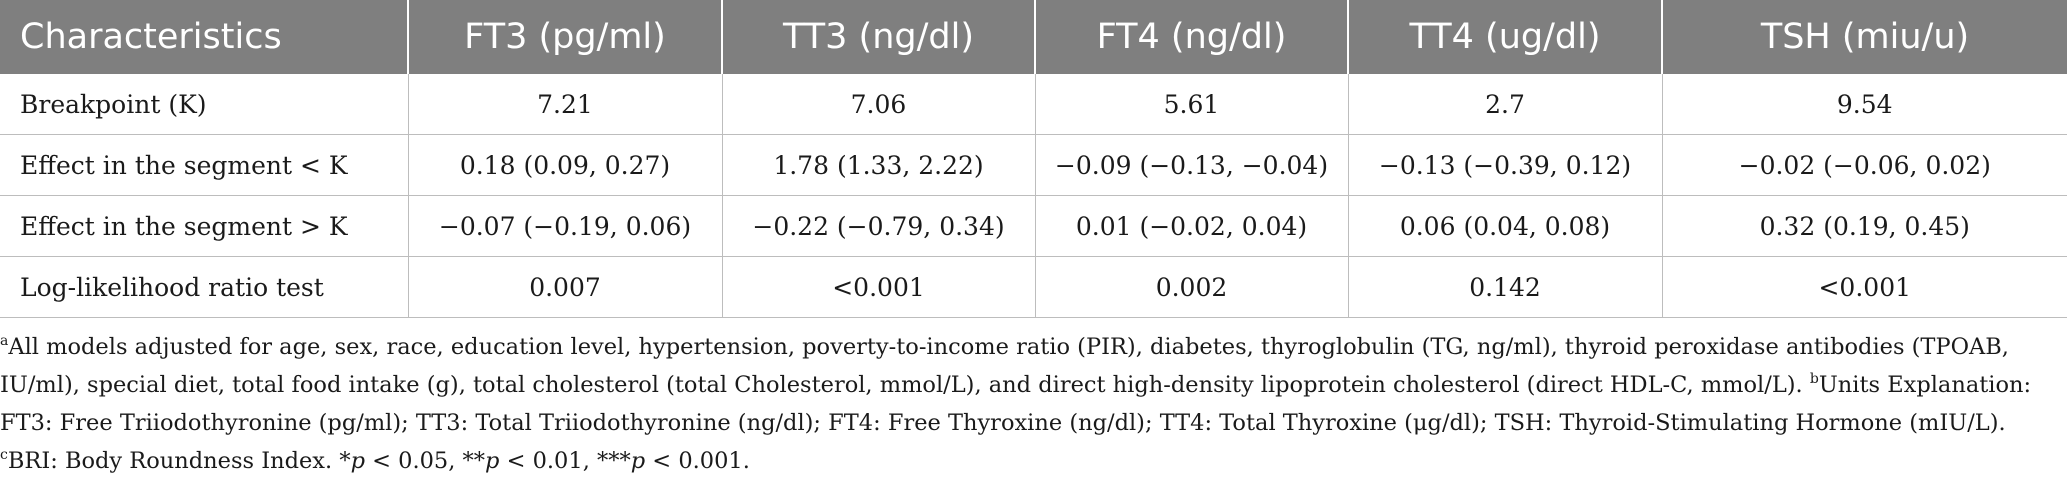 This screenshot has height=487, width=2067. Describe the element at coordinates (879, 104) in the screenshot. I see `table-cell: 7.06` at that location.